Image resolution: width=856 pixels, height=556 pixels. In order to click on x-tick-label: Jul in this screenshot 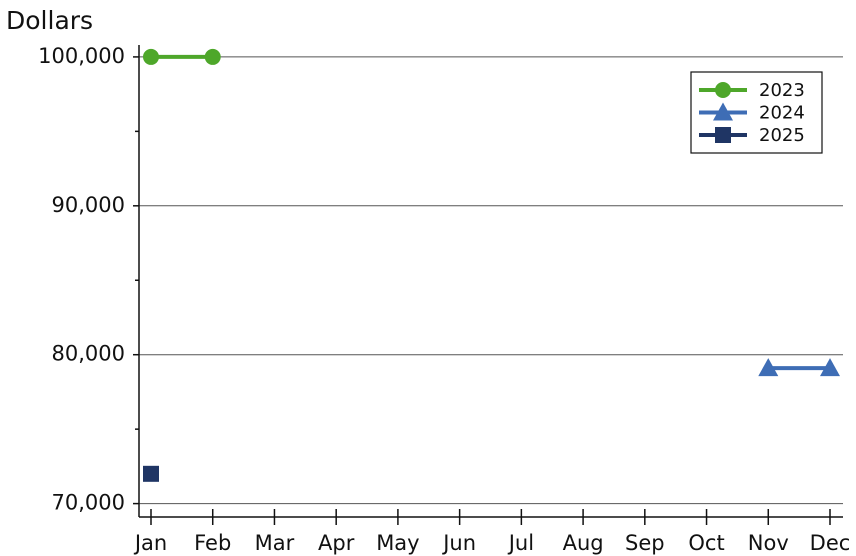, I will do `click(520, 543)`.